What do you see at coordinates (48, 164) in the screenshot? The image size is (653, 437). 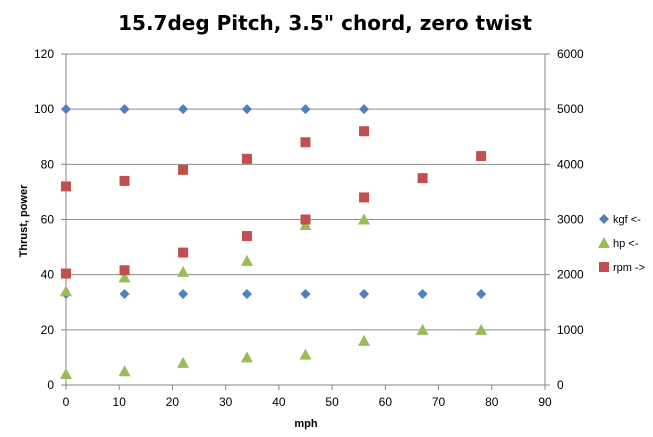 I see `y-tick-label: 80` at bounding box center [48, 164].